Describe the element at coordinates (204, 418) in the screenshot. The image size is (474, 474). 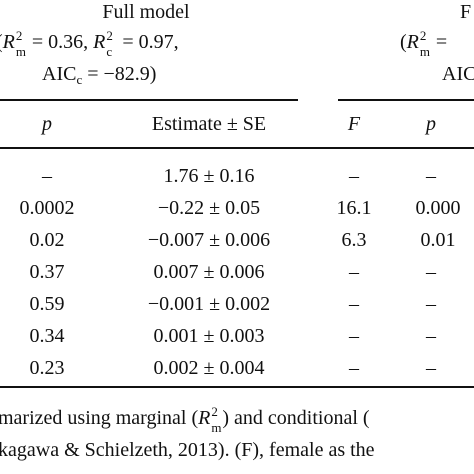
I see `r-symbol-caption: R` at that location.